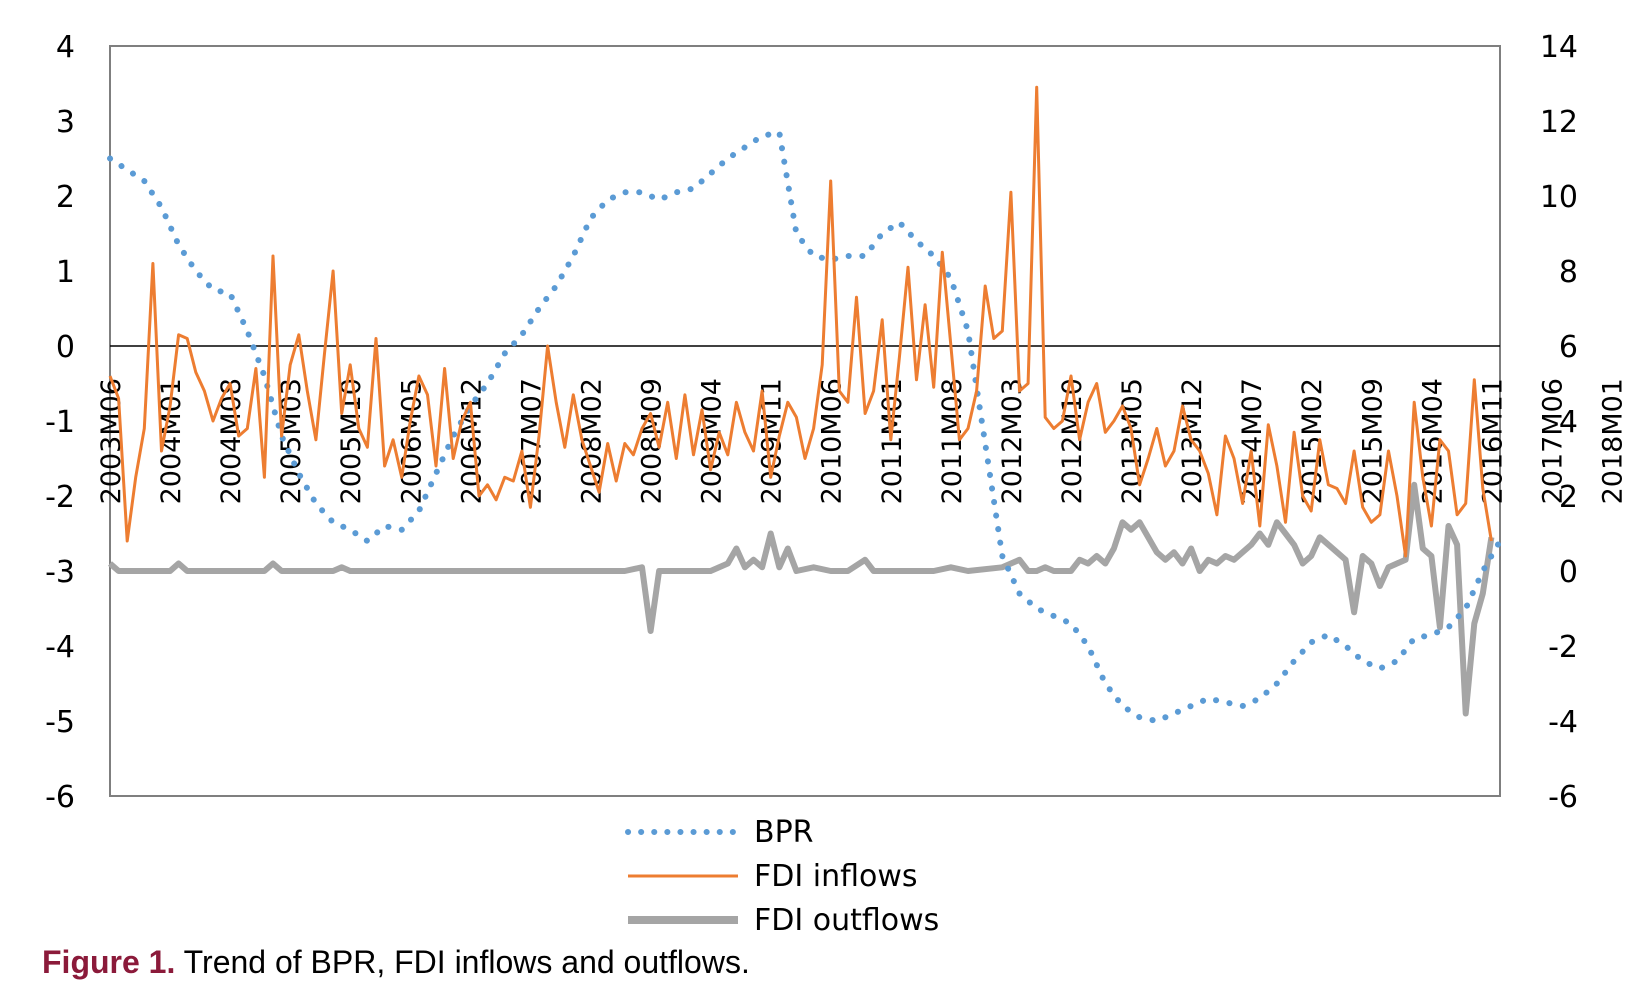 The height and width of the screenshot is (999, 1630). What do you see at coordinates (846, 920) in the screenshot?
I see `legend-label-fdi-outflows: FDI outflows` at bounding box center [846, 920].